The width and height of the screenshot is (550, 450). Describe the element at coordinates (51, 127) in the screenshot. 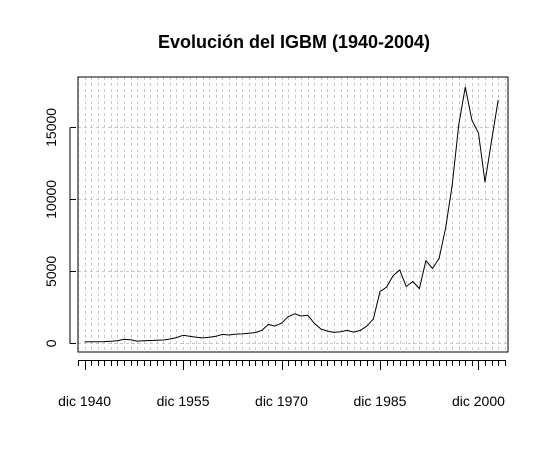

I see `y-tick-label: 15000` at that location.